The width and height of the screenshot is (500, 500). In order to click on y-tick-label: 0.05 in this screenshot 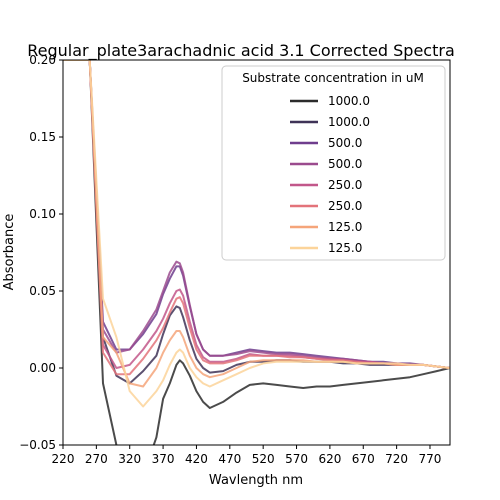, I will do `click(42, 291)`.